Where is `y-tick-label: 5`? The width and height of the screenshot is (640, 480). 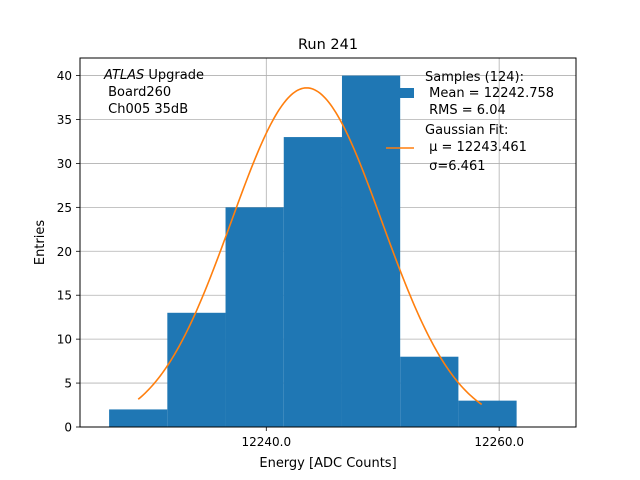 y-tick-label: 5 is located at coordinates (68, 384).